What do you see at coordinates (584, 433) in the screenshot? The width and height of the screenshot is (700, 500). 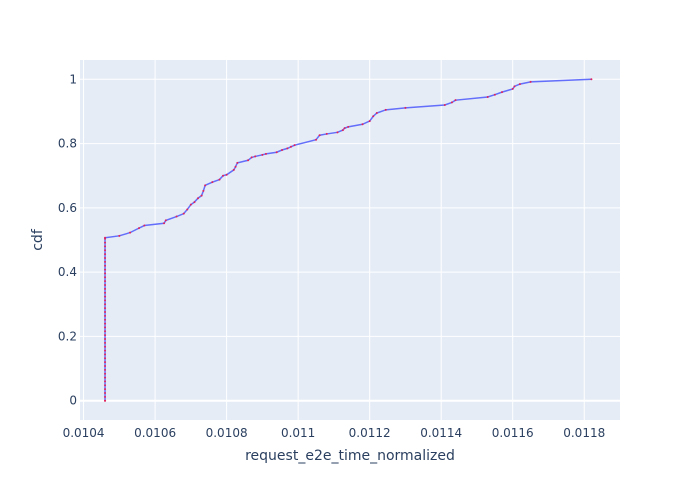 I see `x-tick-label: 0.0118` at bounding box center [584, 433].